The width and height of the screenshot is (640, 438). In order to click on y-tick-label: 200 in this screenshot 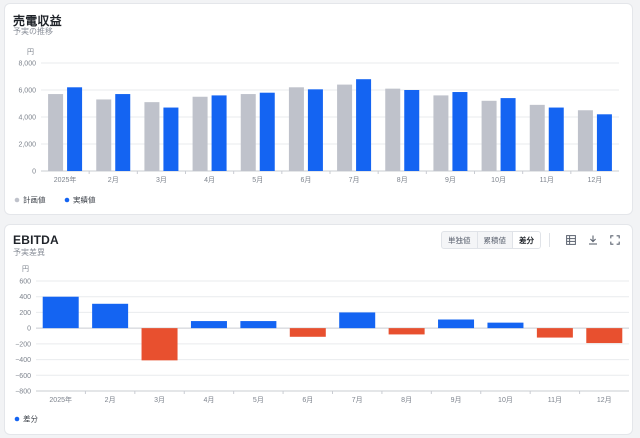, I will do `click(25, 313)`.